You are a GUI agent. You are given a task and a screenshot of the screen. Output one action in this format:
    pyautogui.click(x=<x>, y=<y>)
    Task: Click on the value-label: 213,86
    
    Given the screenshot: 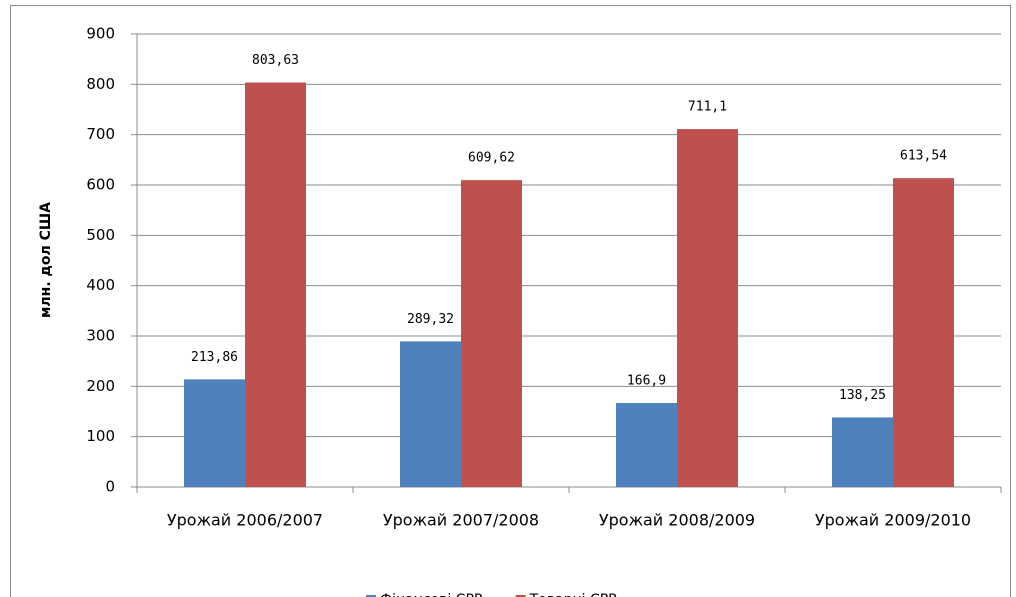 What is the action you would take?
    pyautogui.click(x=214, y=357)
    